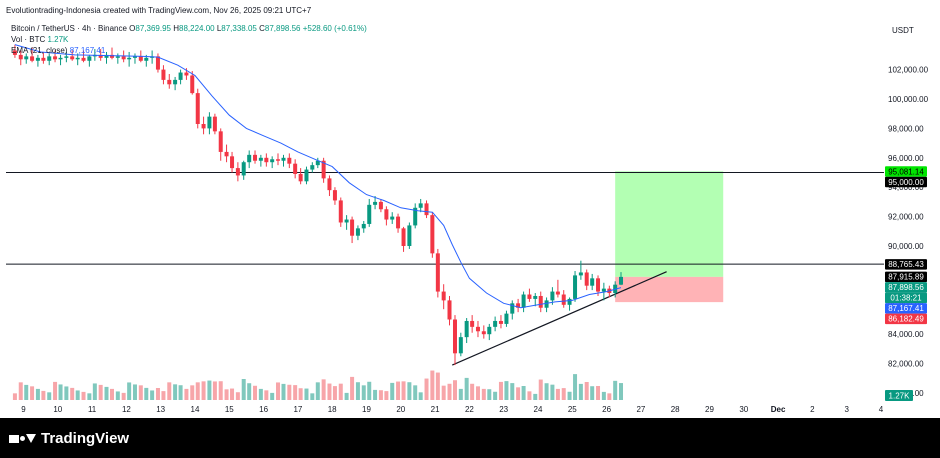  Describe the element at coordinates (332, 409) in the screenshot. I see `x-tick-label: 18` at that location.